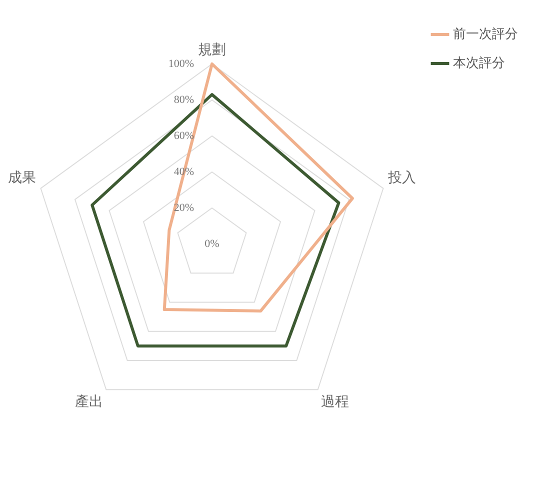 This screenshot has width=536, height=485. Describe the element at coordinates (89, 402) in the screenshot. I see `spoke-label: 產出` at that location.